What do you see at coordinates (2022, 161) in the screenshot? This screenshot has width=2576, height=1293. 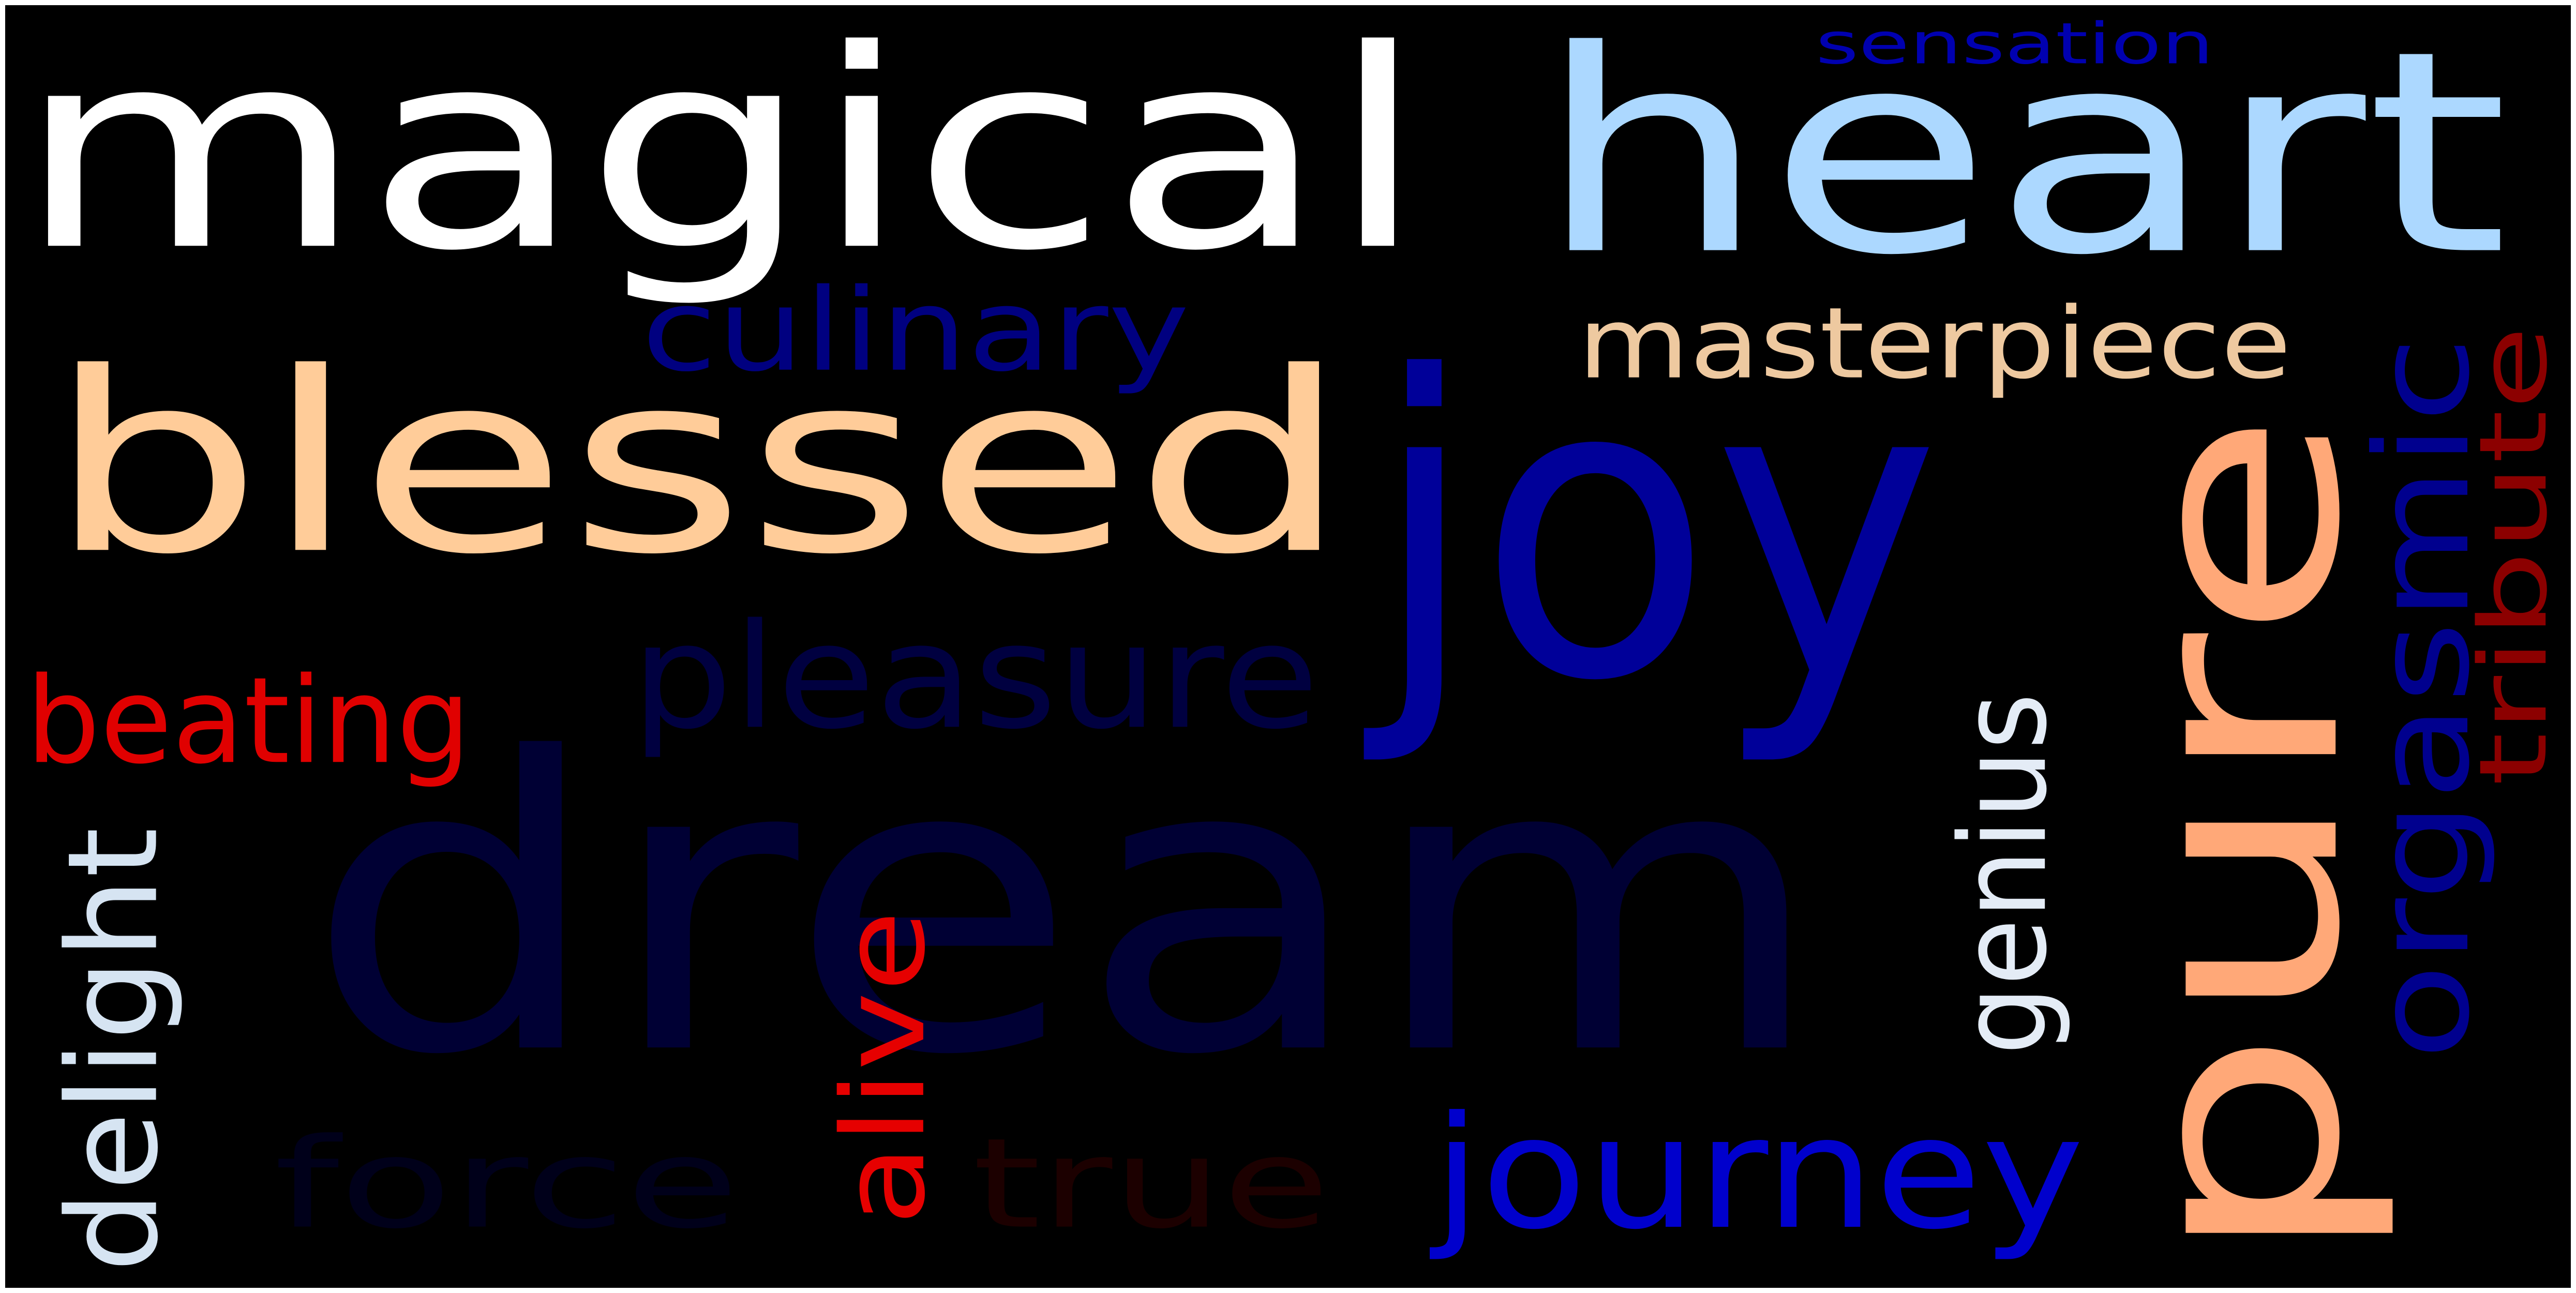 I see `word-heart: heart` at bounding box center [2022, 161].